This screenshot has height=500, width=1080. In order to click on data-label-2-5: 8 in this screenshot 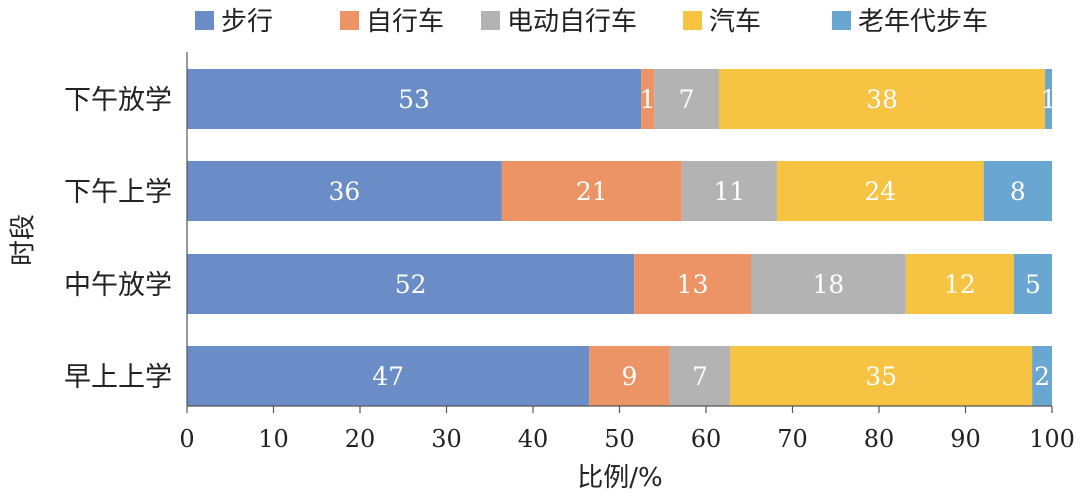, I will do `click(1018, 191)`.